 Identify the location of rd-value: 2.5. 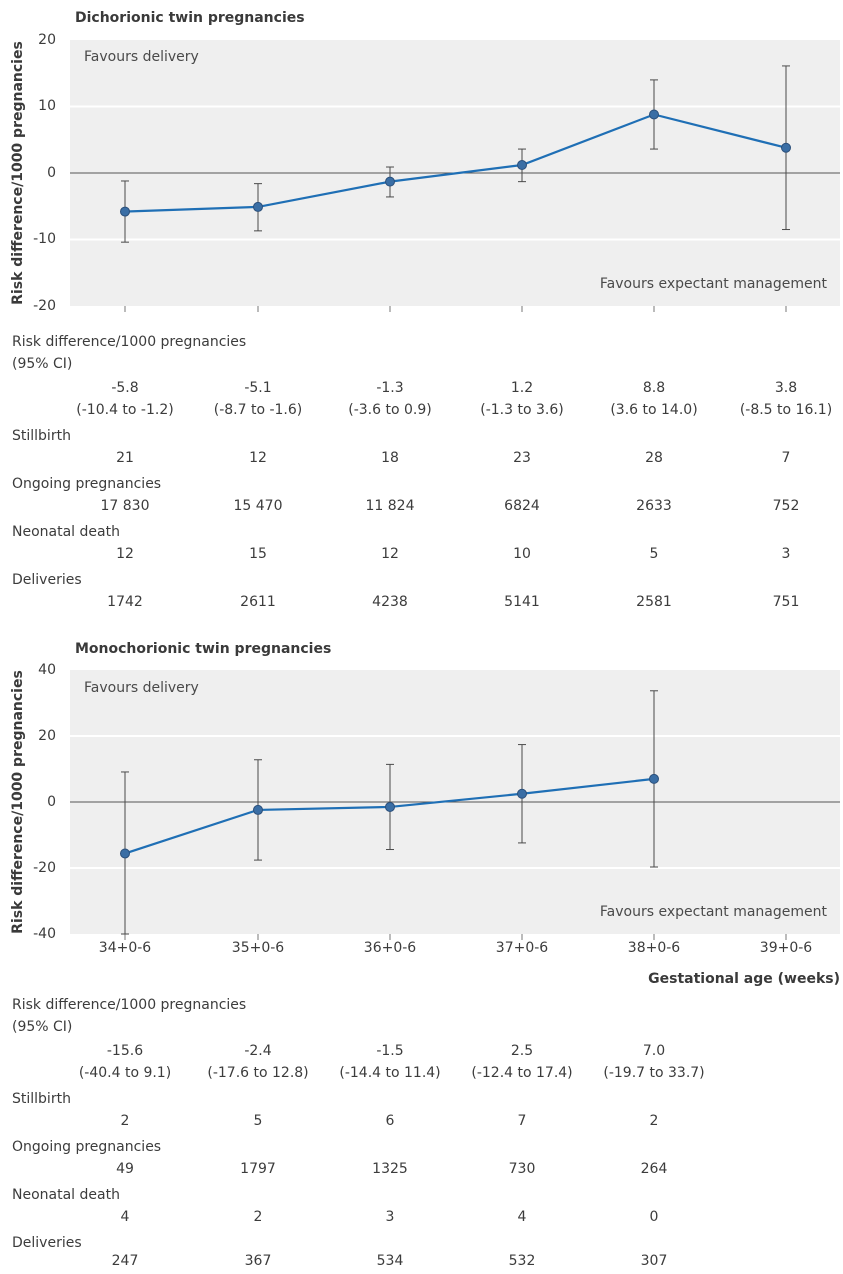
(522, 1051).